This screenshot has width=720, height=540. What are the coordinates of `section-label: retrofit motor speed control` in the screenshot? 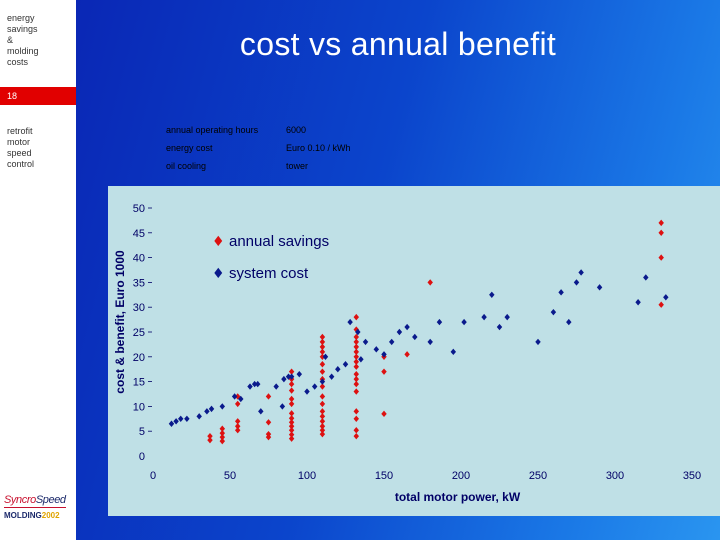 It's located at (40, 148).